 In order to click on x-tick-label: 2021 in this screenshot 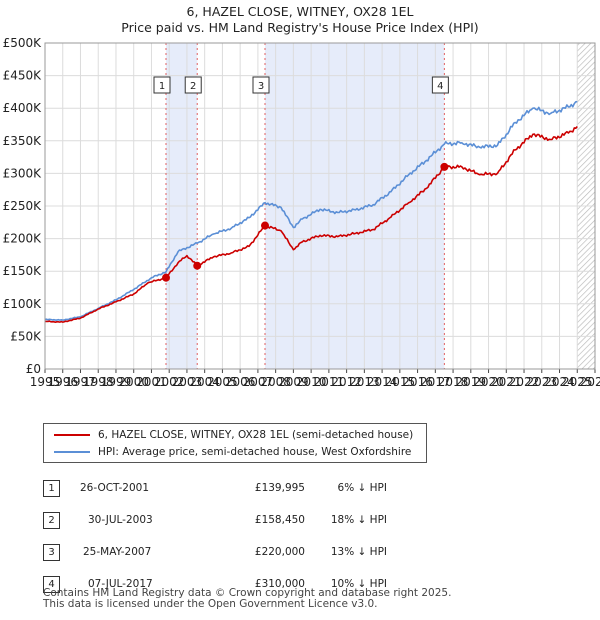, I will do `click(506, 382)`.